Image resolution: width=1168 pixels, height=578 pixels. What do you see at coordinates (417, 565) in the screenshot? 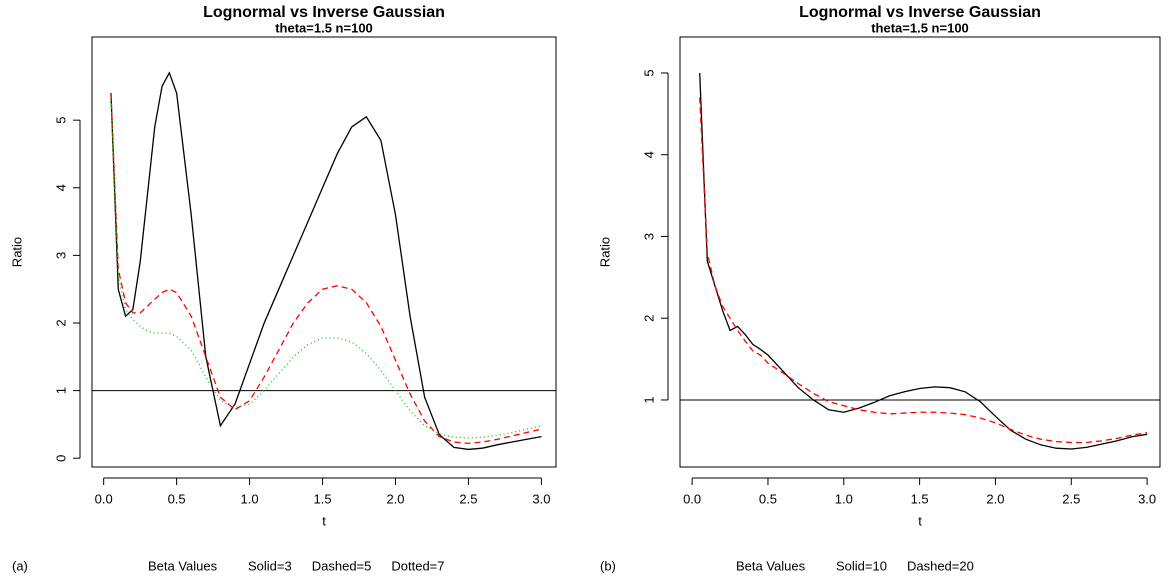
I see `legend-entry: Dotted=7` at bounding box center [417, 565].